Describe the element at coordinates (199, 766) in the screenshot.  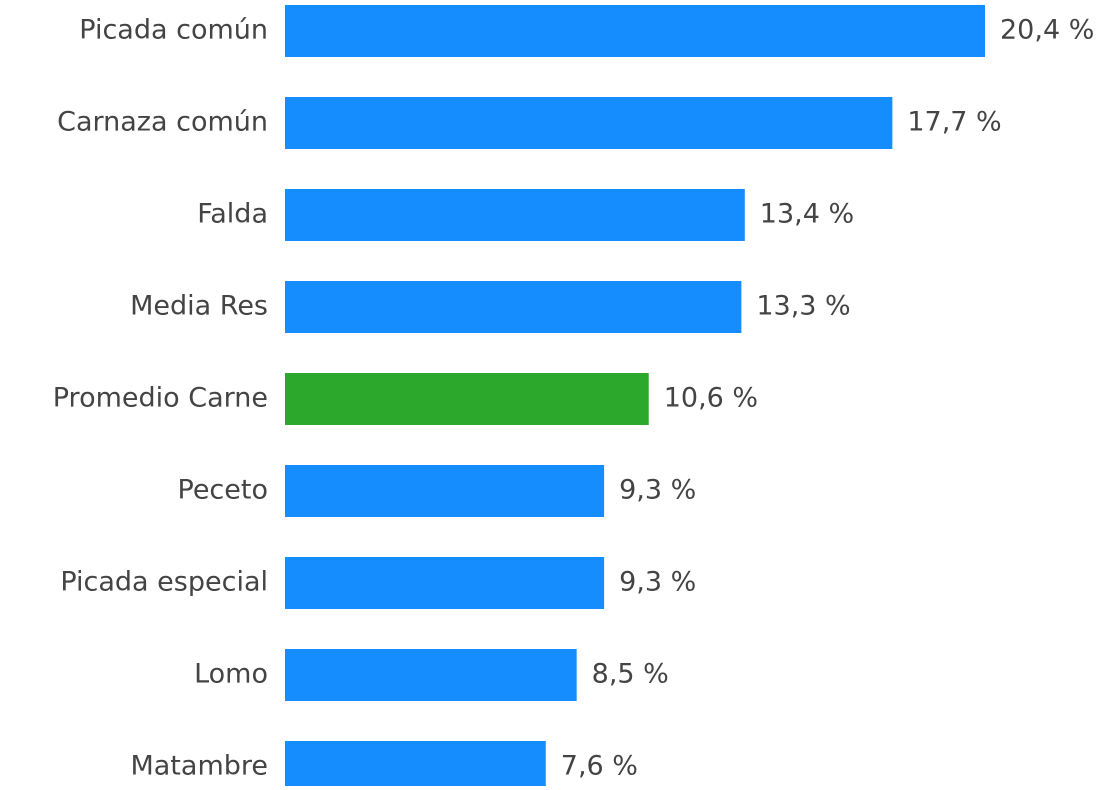
I see `category-label: Matambre` at that location.